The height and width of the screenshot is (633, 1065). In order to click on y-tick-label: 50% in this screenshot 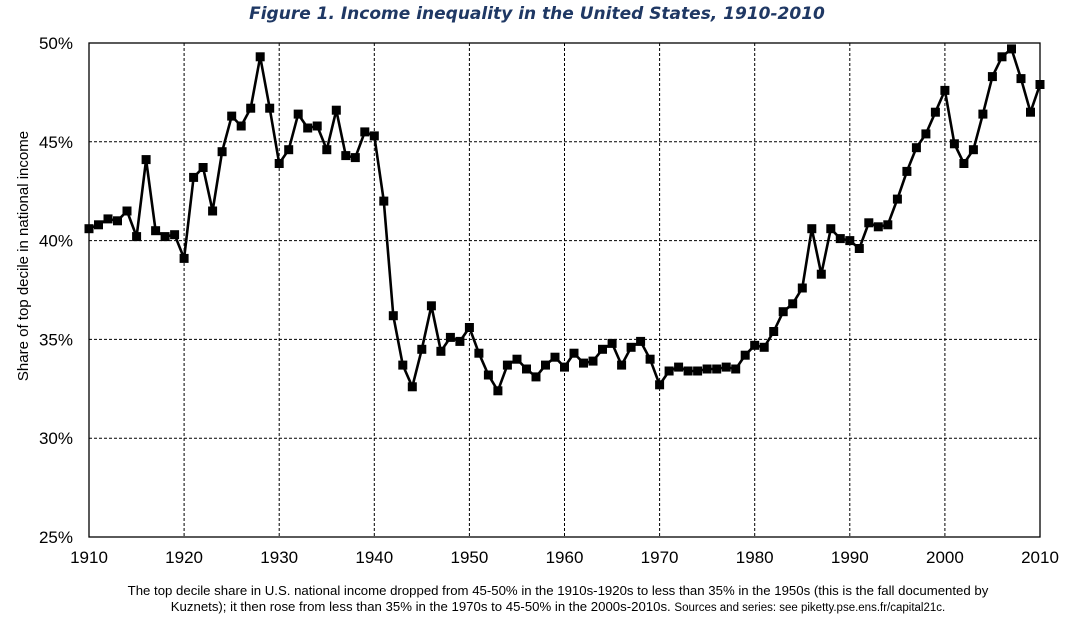, I will do `click(56, 43)`.